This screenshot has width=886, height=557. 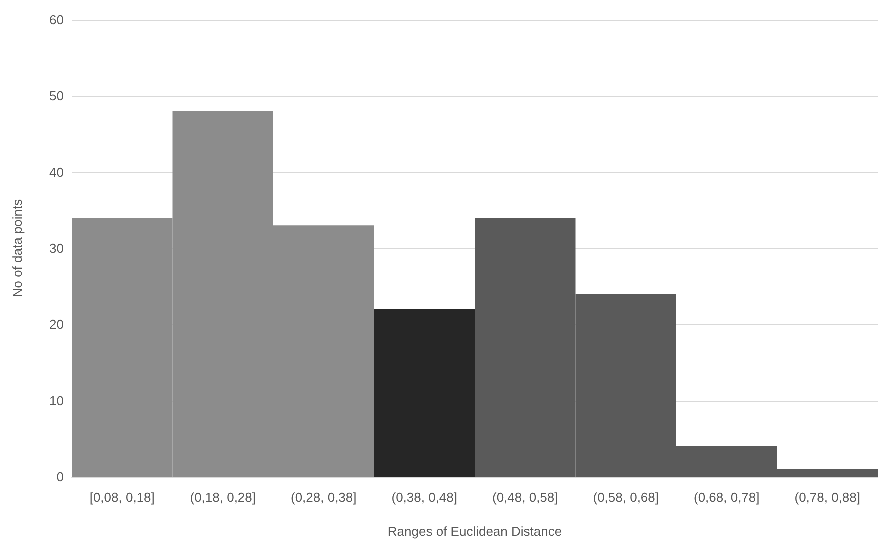 I want to click on x-tick-label: (0,28, 0,38], so click(x=323, y=497).